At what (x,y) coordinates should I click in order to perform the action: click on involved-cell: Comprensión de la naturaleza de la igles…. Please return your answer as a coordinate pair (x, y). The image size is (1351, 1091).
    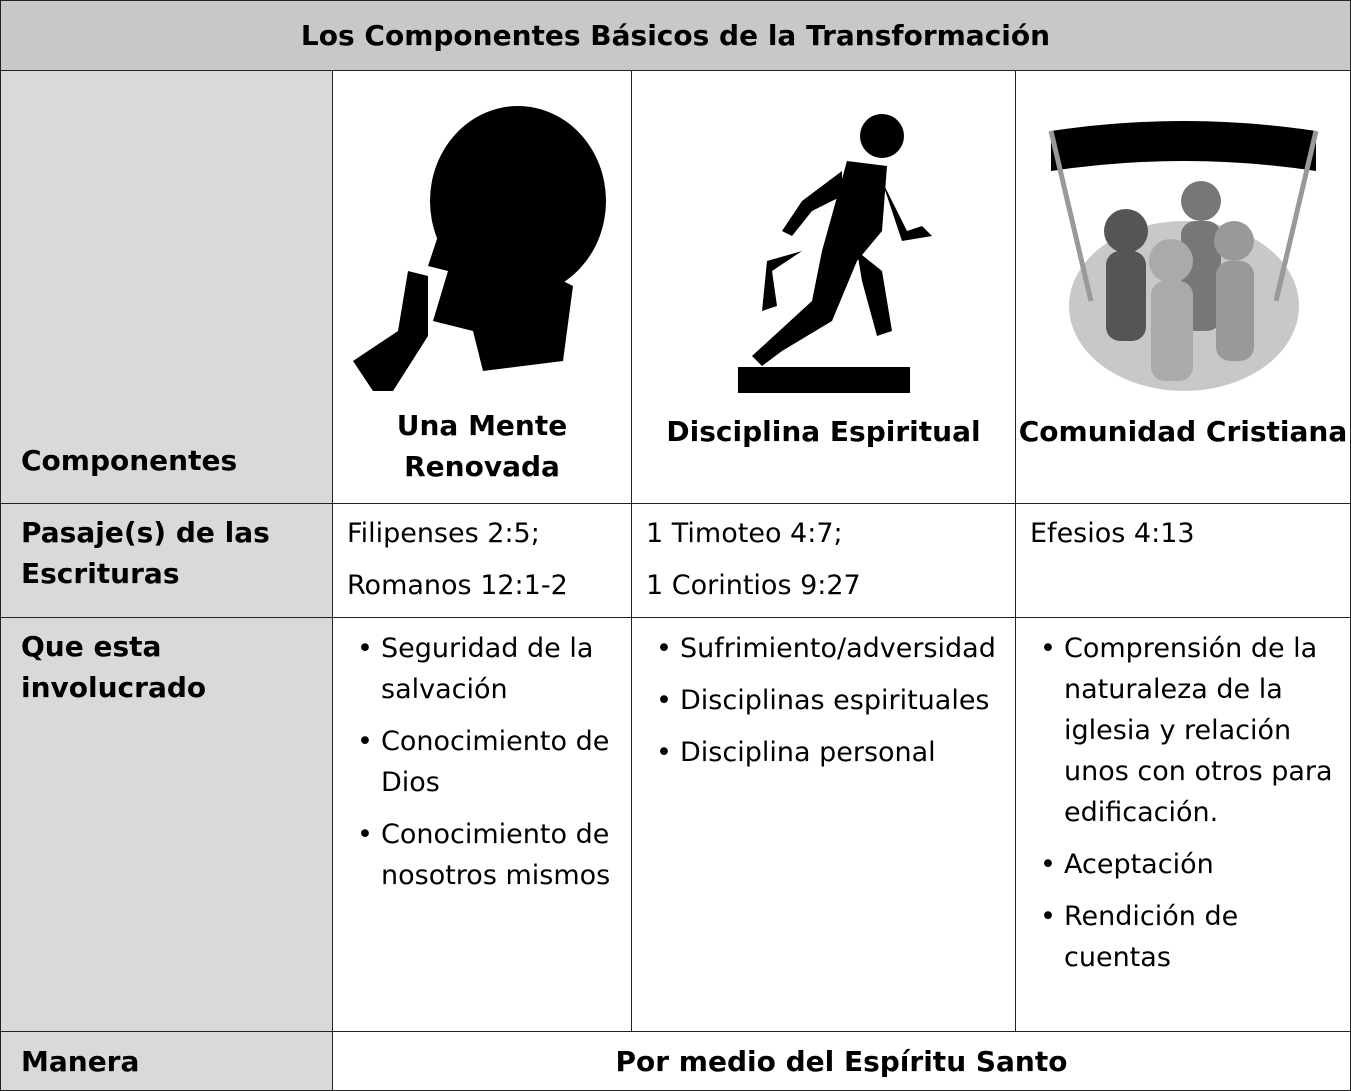
    Looking at the image, I should click on (1183, 824).